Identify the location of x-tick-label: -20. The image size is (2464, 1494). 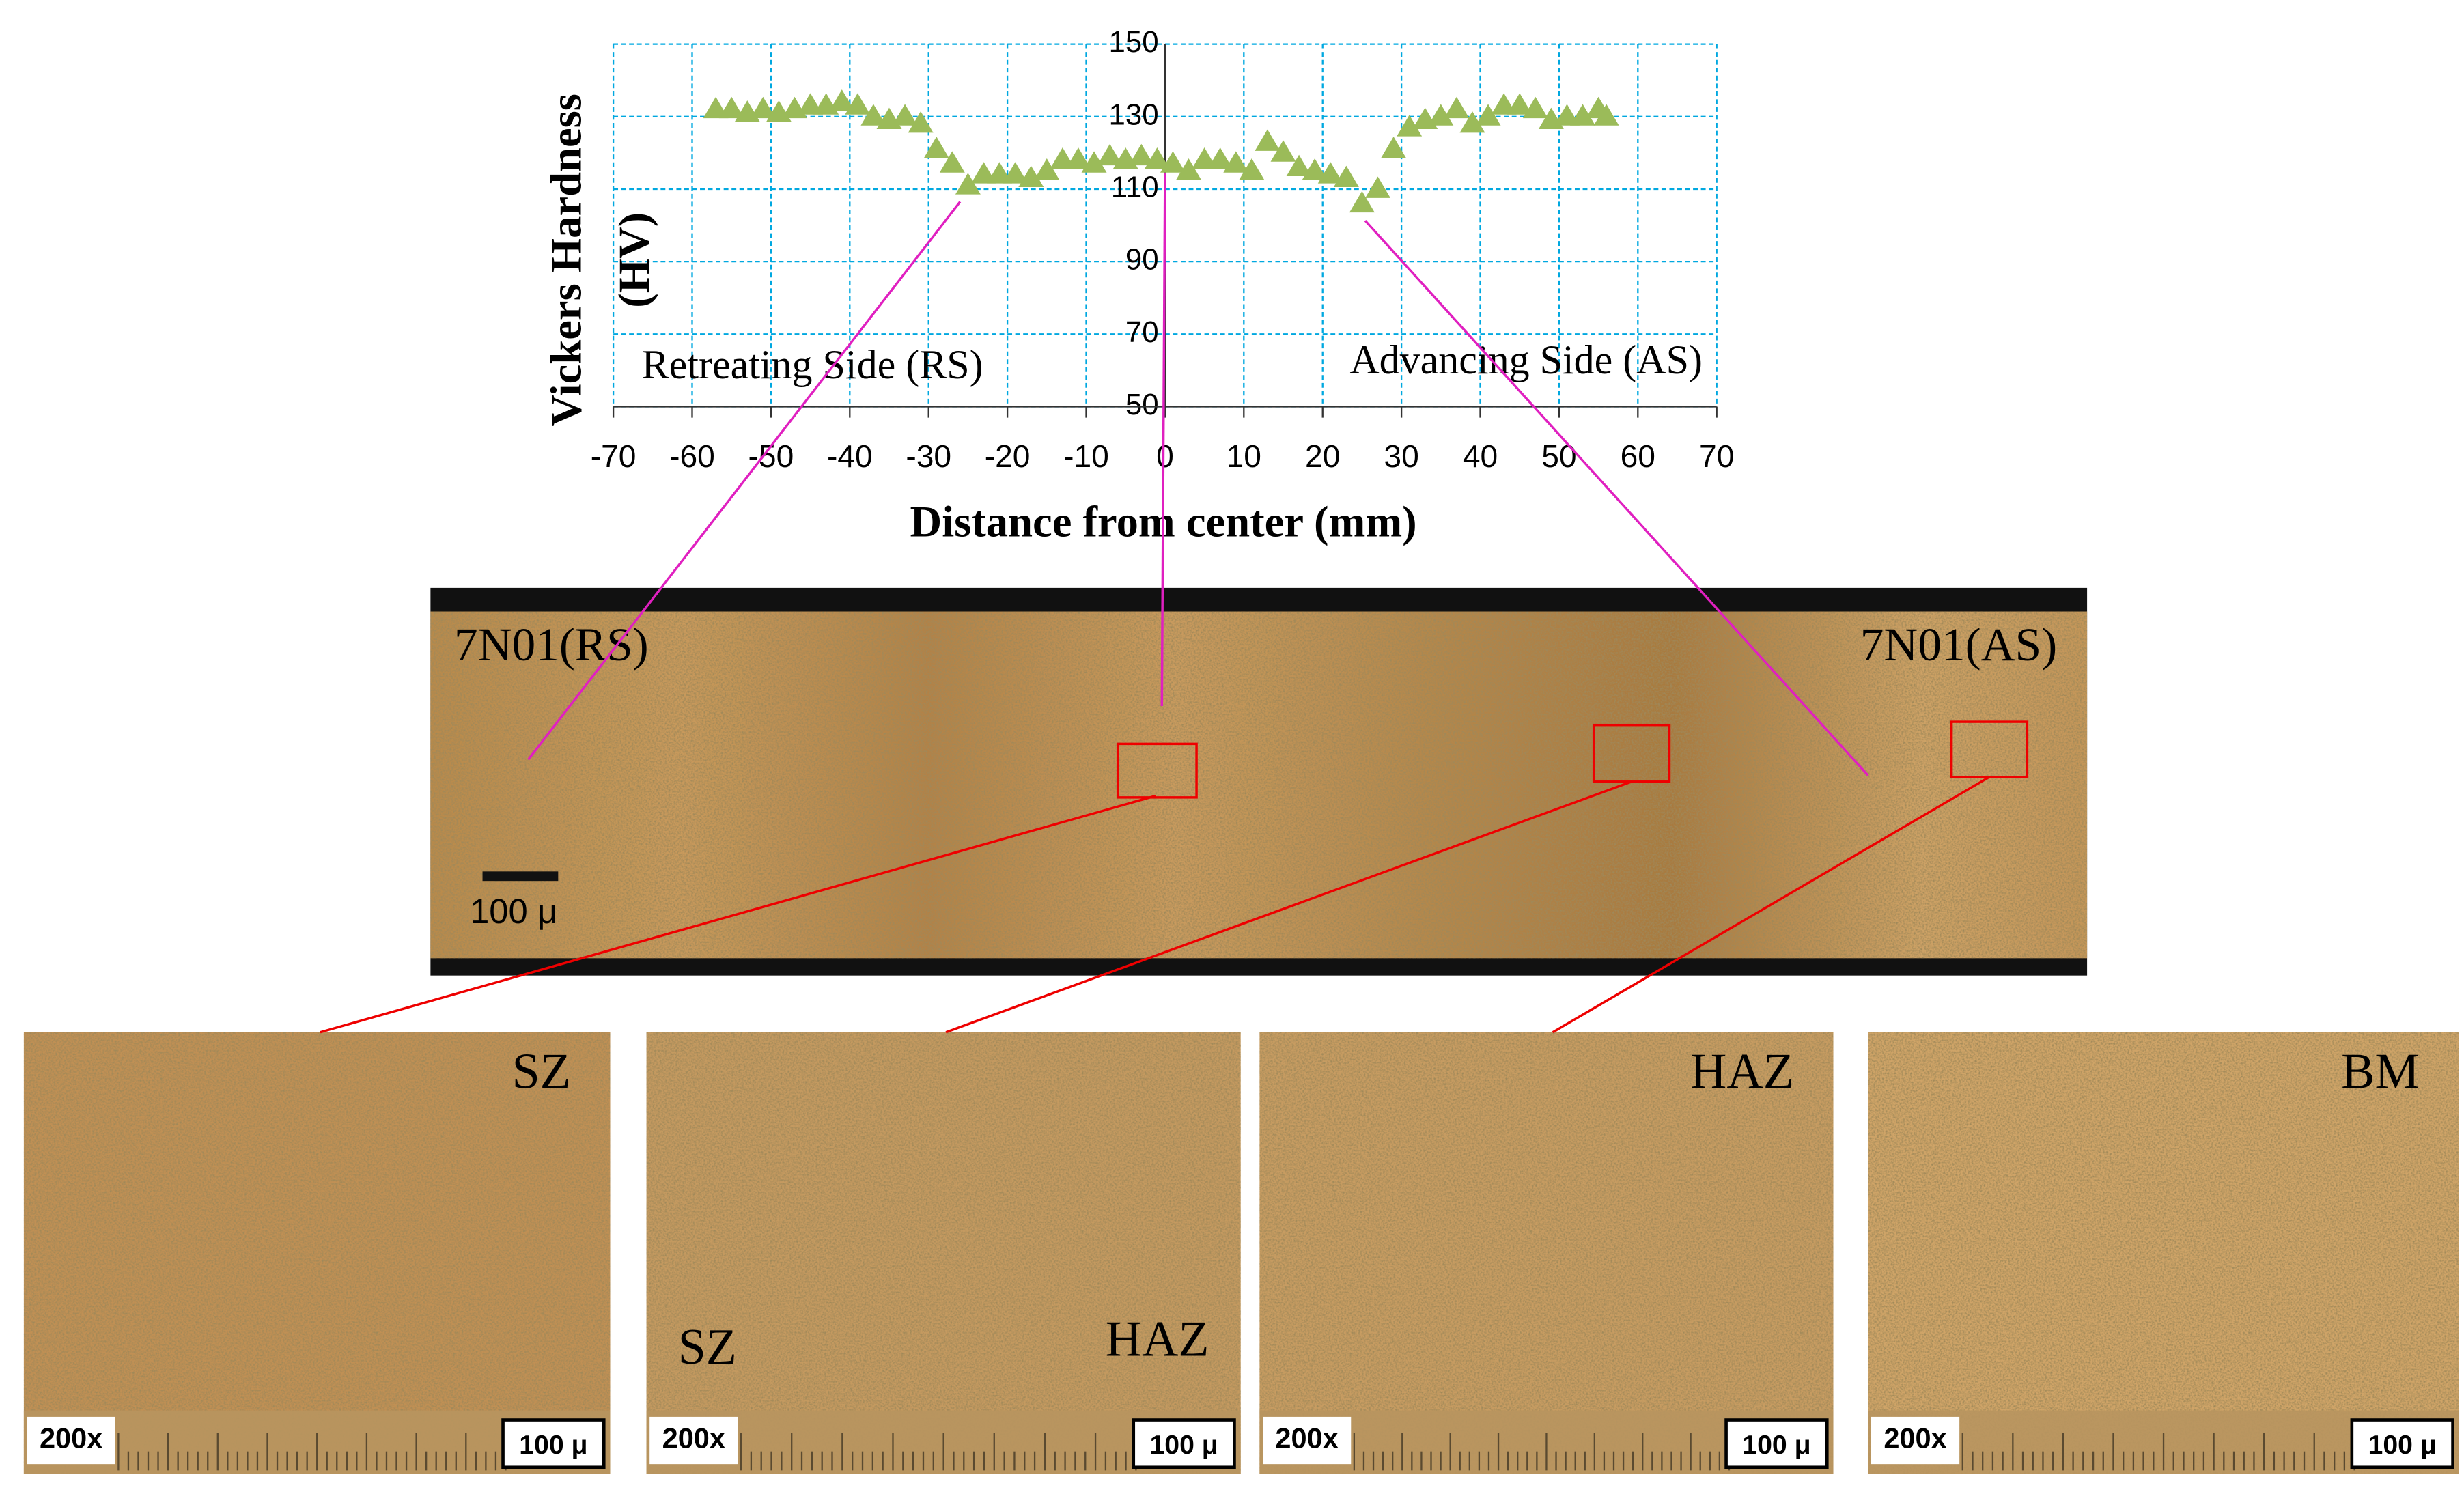
(1008, 456).